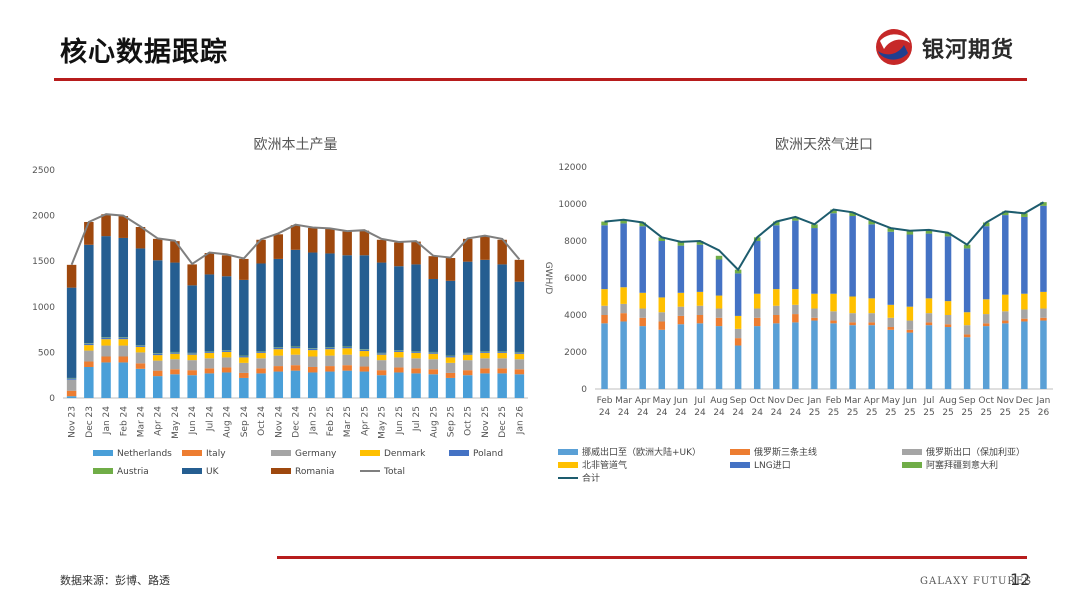 Image resolution: width=1080 pixels, height=608 pixels. What do you see at coordinates (948, 407) in the screenshot?
I see `x-tick-label: Aug 25` at bounding box center [948, 407].